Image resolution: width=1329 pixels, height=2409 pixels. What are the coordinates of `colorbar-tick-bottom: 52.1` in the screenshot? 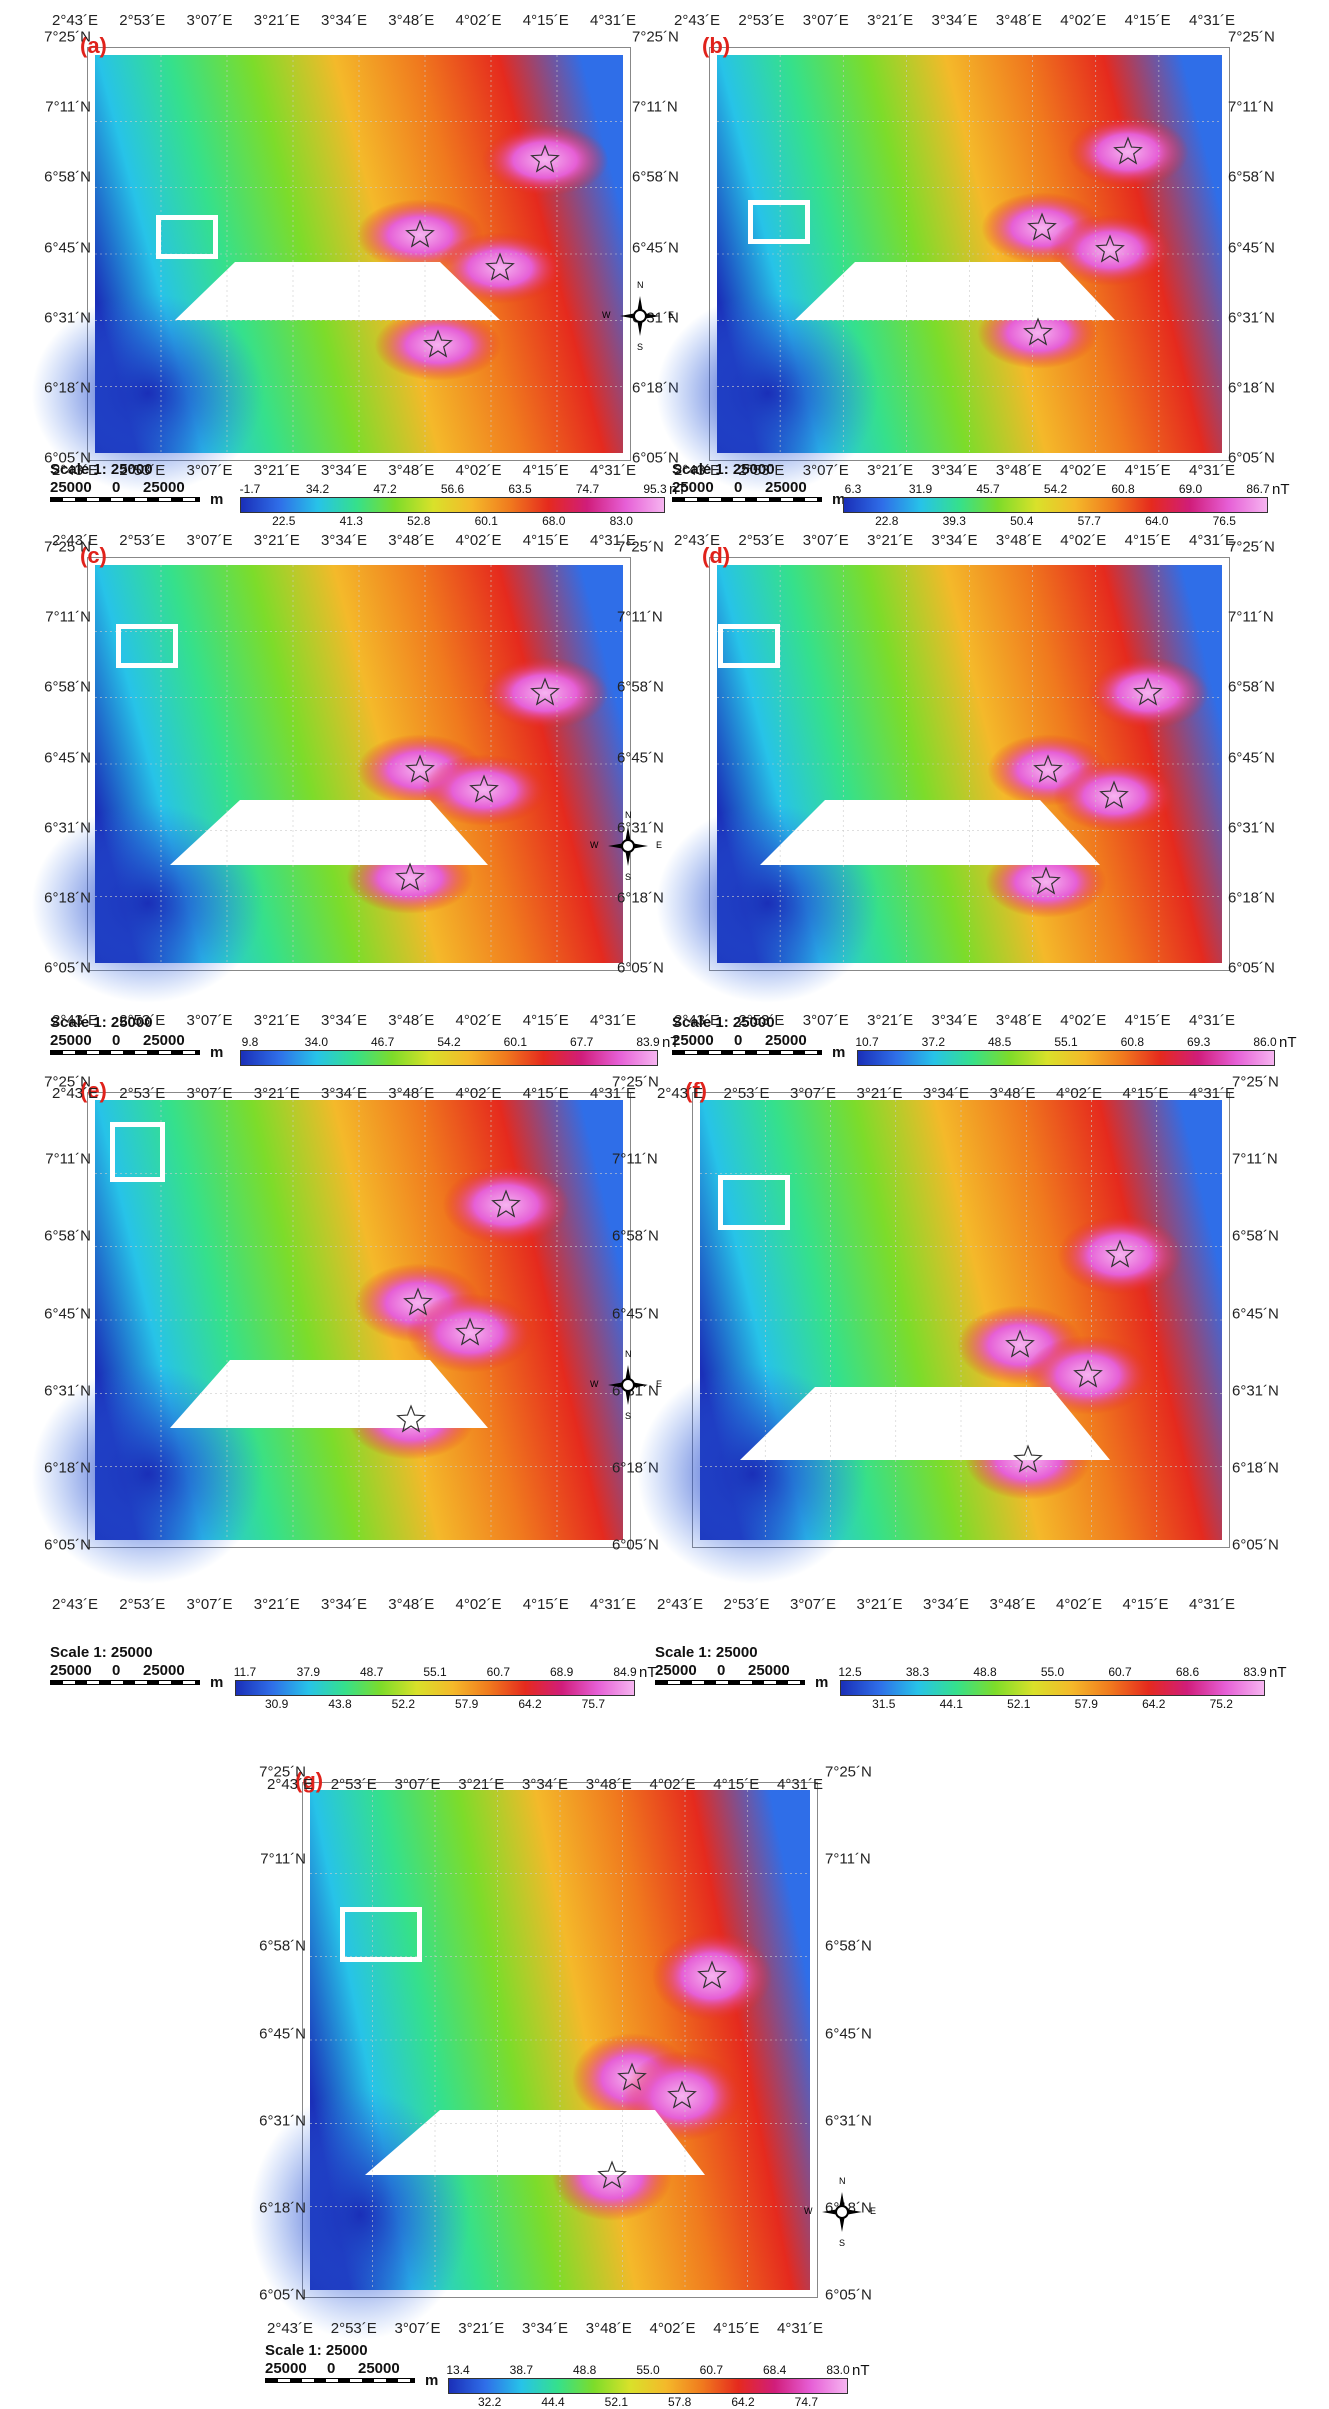 It's located at (1019, 1704).